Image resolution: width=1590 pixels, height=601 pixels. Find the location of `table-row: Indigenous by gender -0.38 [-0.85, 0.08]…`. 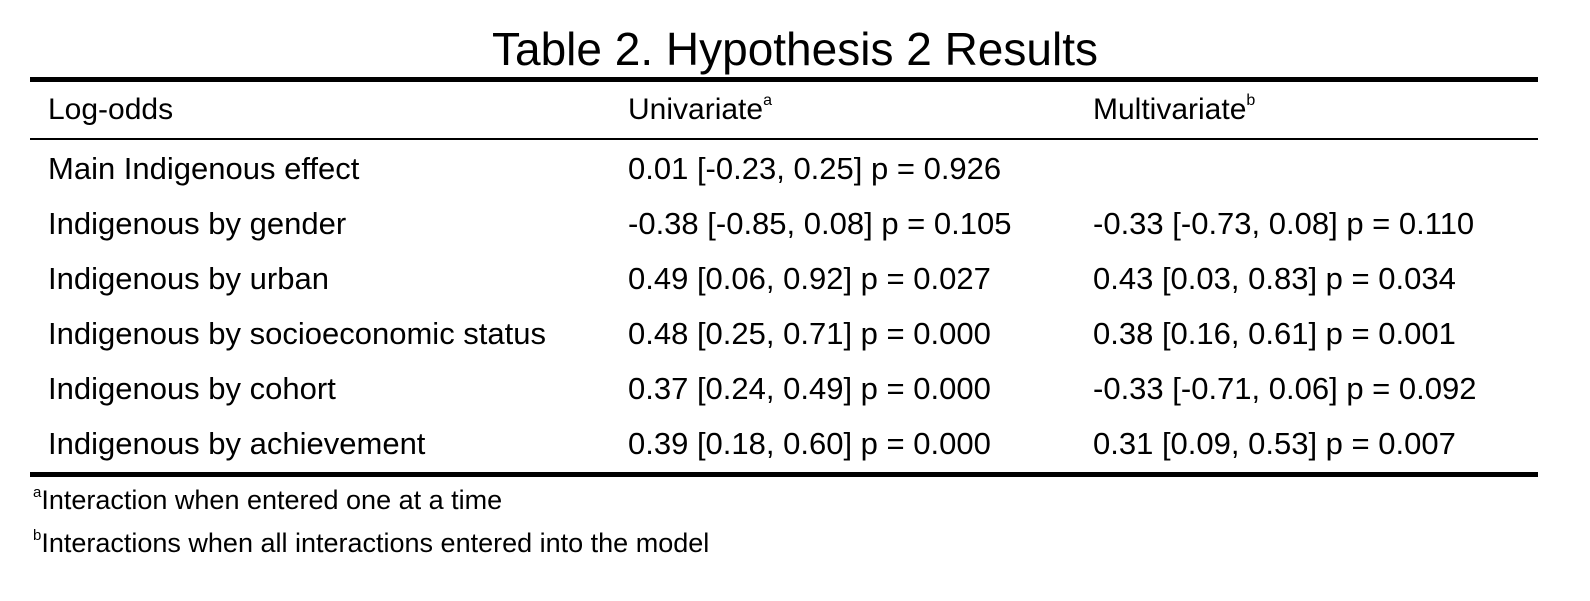

table-row: Indigenous by gender -0.38 [-0.85, 0.08]… is located at coordinates (795, 223).